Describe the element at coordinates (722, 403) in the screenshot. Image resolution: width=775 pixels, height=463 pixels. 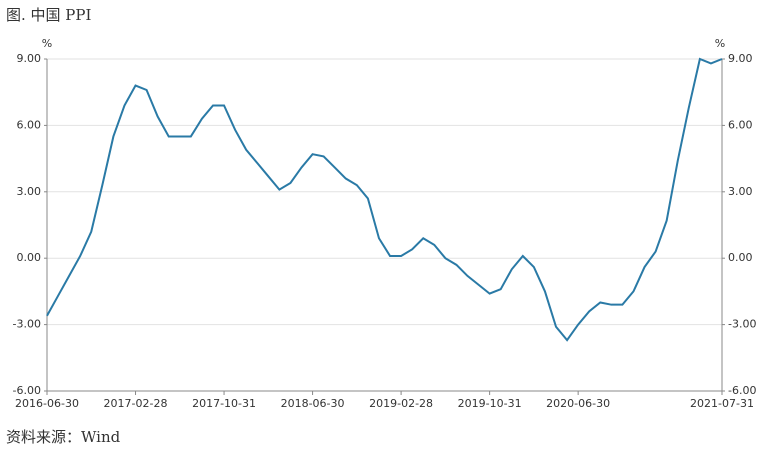
I see `x-tick-label: 2021-07-31` at that location.